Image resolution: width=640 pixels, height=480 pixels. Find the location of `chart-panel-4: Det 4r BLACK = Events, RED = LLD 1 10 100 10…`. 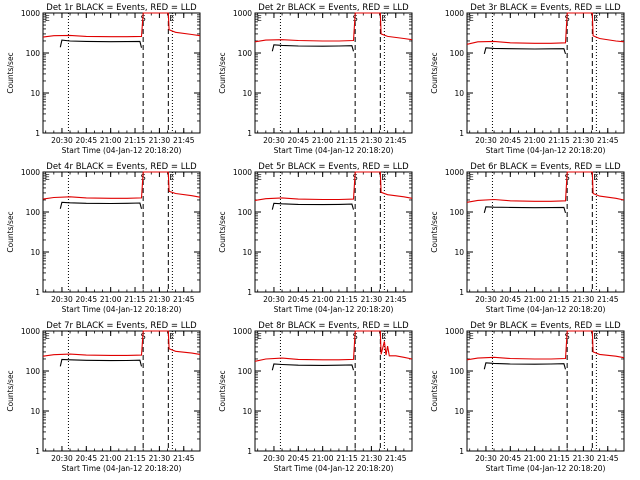

chart-panel-4: Det 4r BLACK = Events, RED = LLD 1 10 100 10… is located at coordinates (103, 238).